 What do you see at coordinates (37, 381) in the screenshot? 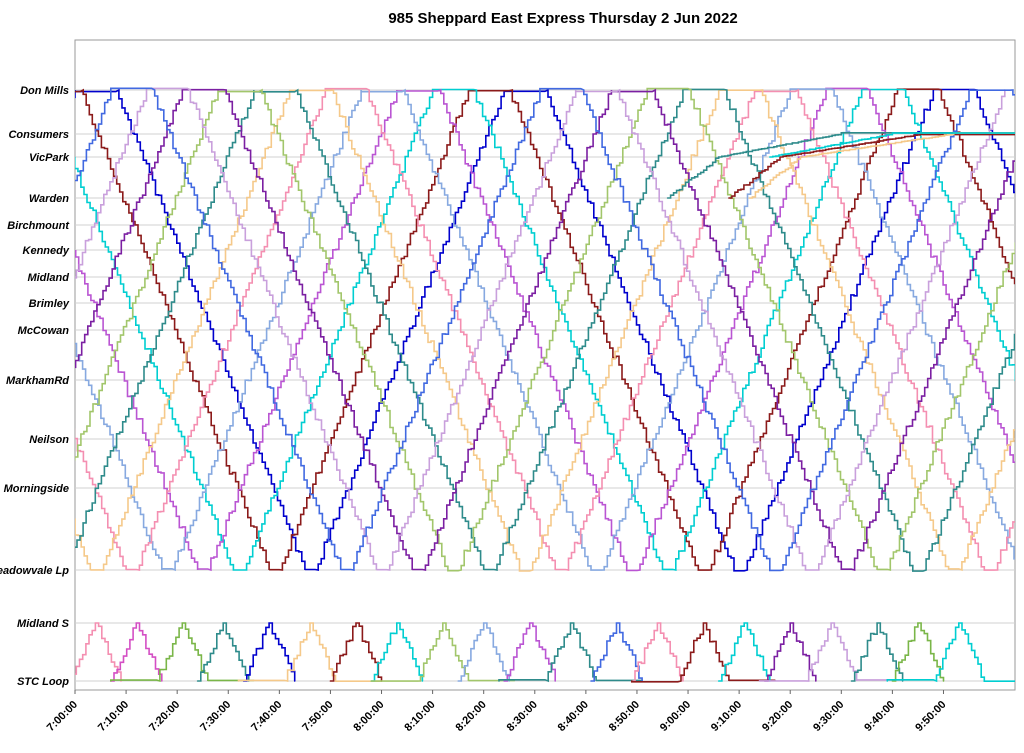
I see `station-label: MarkhamRd` at bounding box center [37, 381].